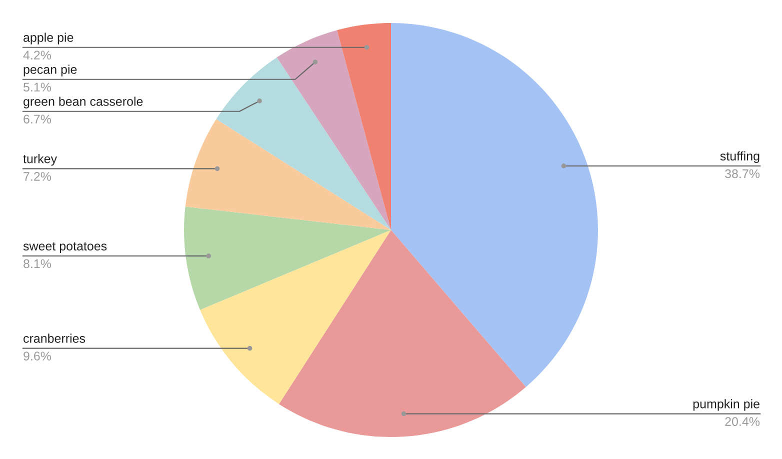 The image size is (782, 459). I want to click on slice-label: apple pie, so click(49, 38).